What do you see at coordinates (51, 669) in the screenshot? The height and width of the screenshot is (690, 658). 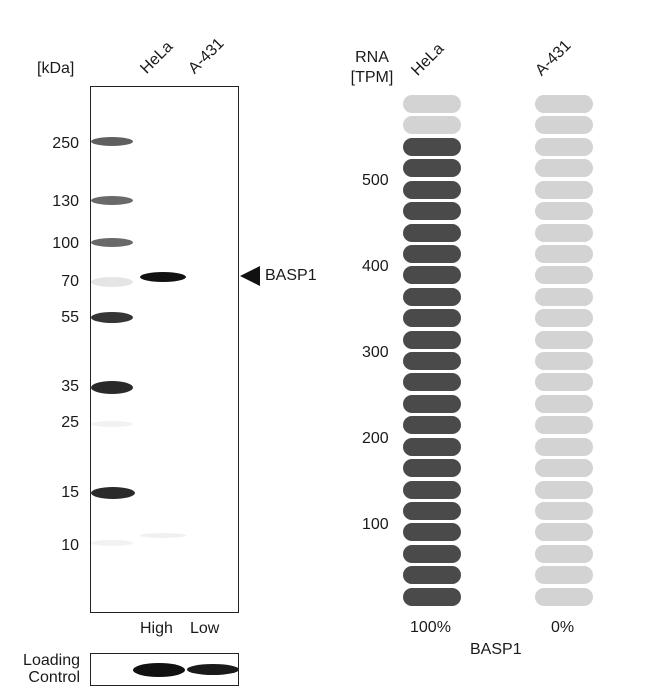 I see `loading-control-label: Loading Control` at bounding box center [51, 669].